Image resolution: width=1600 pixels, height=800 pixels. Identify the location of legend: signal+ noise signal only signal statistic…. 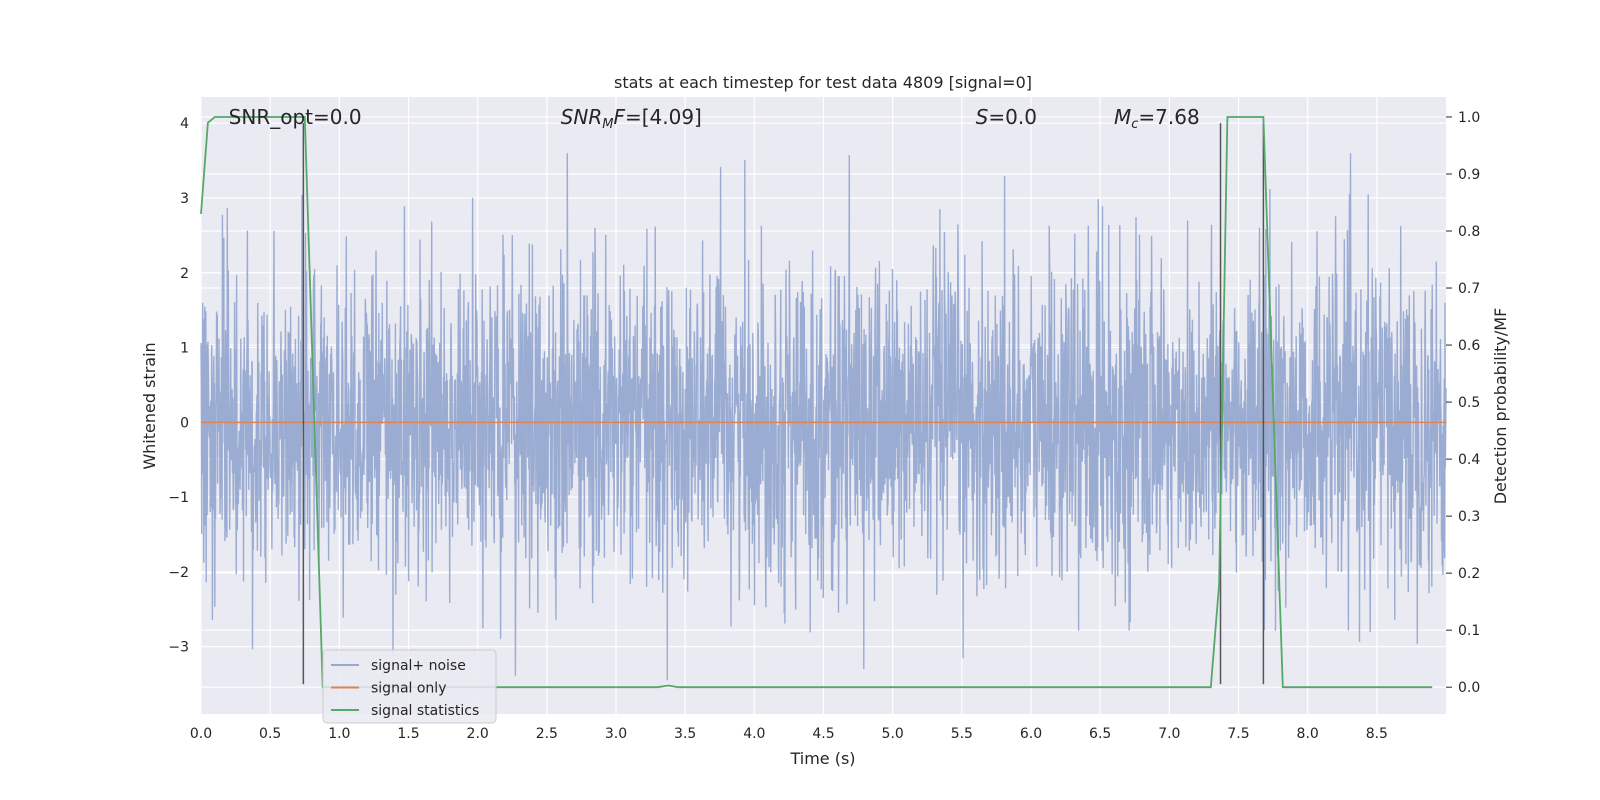
(409, 686).